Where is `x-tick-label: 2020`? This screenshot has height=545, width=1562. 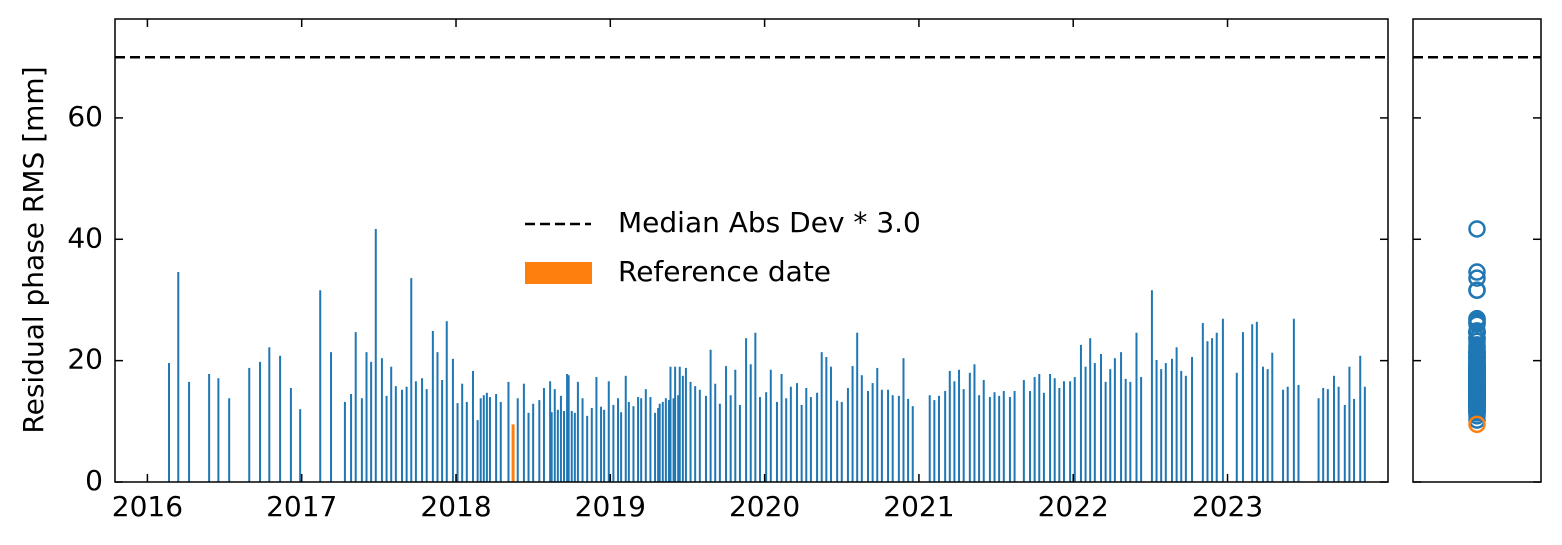
x-tick-label: 2020 is located at coordinates (764, 506).